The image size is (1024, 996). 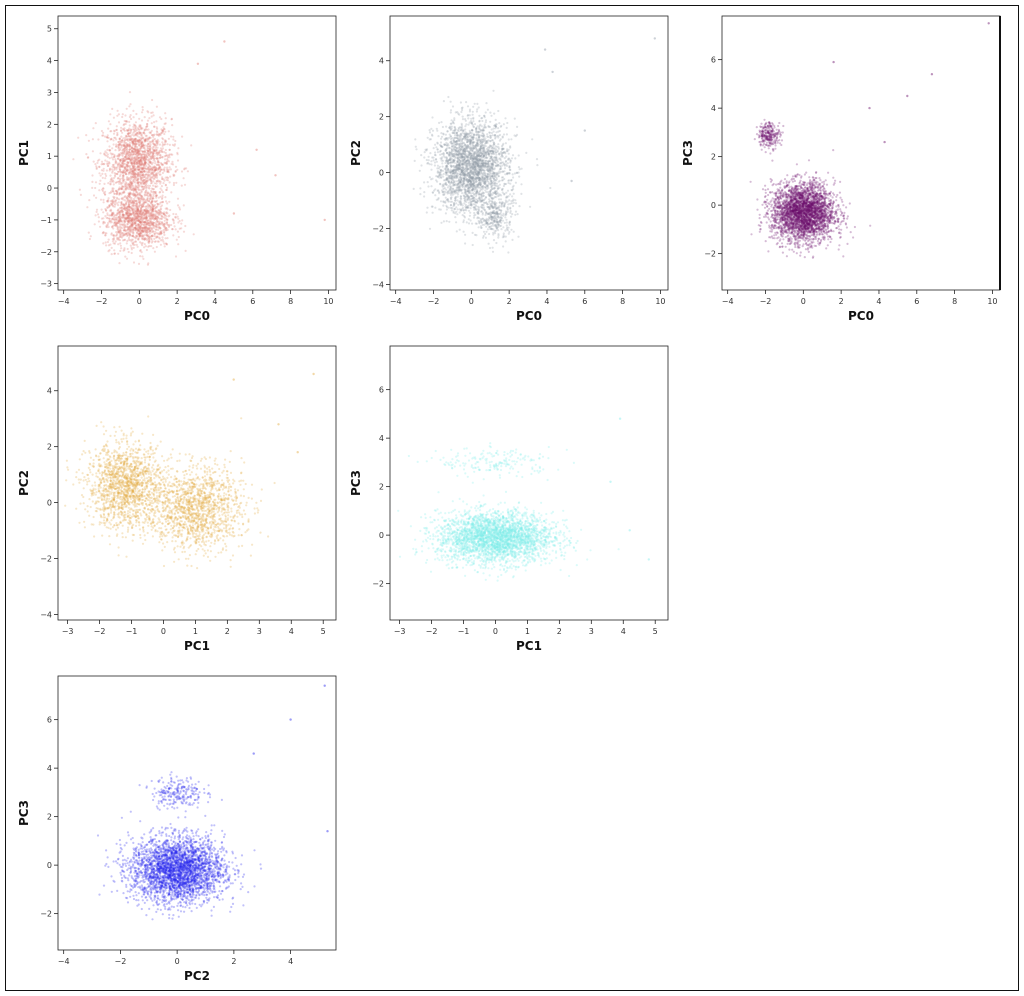 What do you see at coordinates (49, 188) in the screenshot?
I see `y-tick-label: 0` at bounding box center [49, 188].